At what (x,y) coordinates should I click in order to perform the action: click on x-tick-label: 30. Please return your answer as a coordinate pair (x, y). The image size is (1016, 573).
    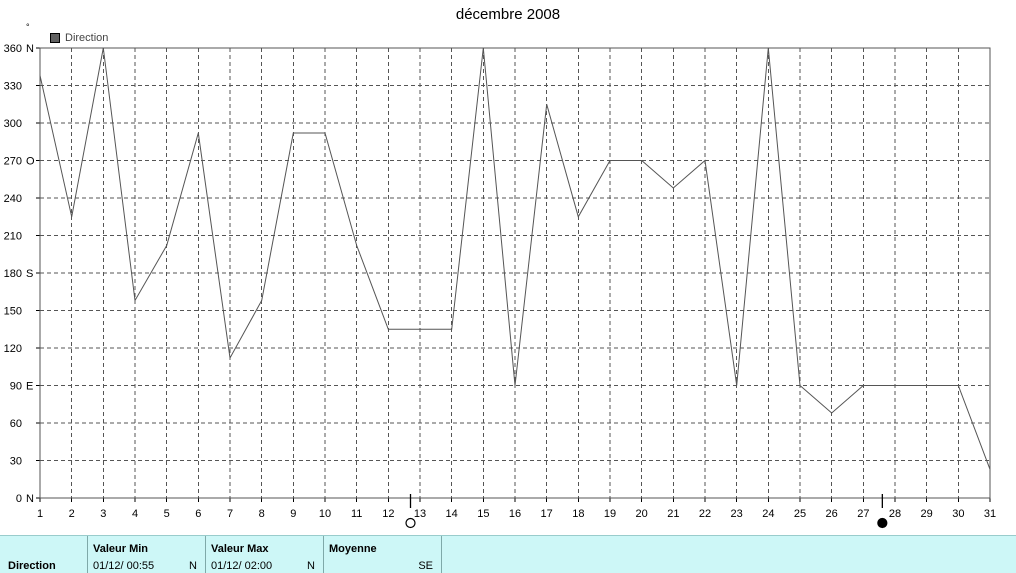
    Looking at the image, I should click on (958, 514).